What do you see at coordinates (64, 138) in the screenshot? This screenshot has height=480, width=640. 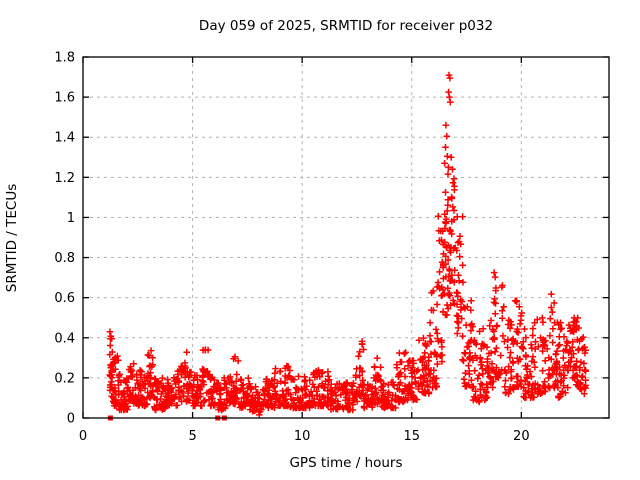 I see `y-tick-label: 1.4` at bounding box center [64, 138].